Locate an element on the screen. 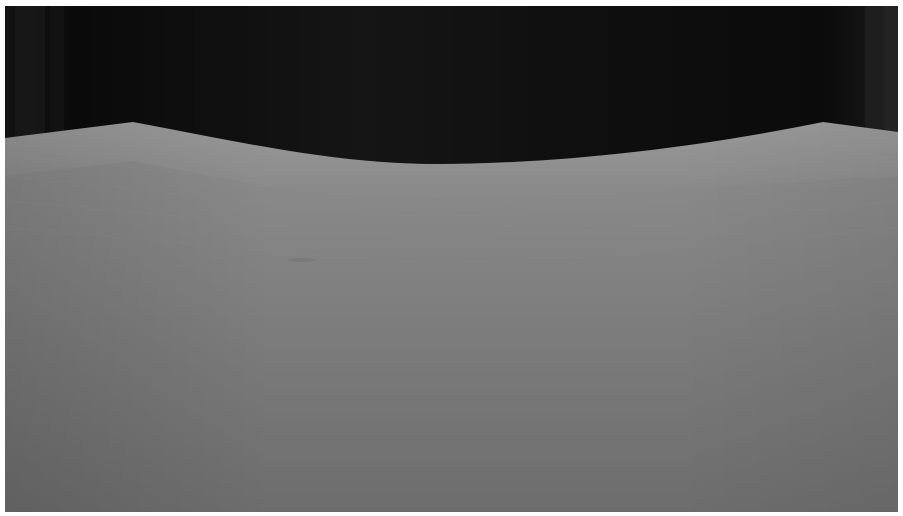 This screenshot has height=516, width=903. surface-mark is located at coordinates (302, 260).